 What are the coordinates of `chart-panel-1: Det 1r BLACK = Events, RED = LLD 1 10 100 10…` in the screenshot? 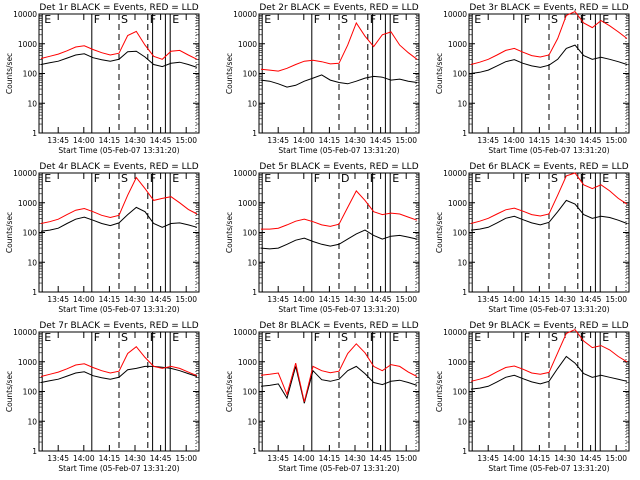 It's located at (102, 79).